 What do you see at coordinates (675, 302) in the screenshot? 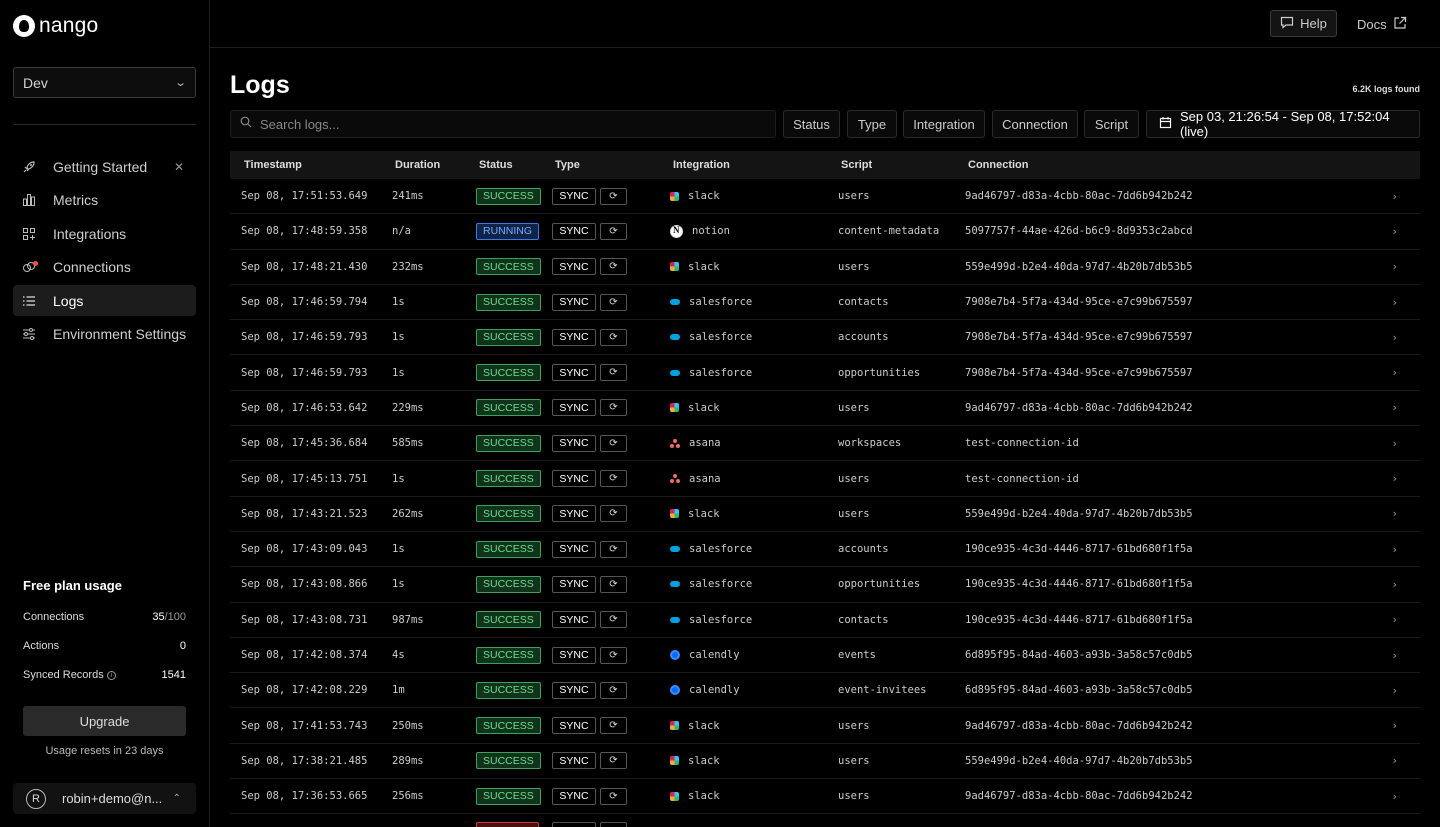
I see `salesforce-logo-icon` at bounding box center [675, 302].